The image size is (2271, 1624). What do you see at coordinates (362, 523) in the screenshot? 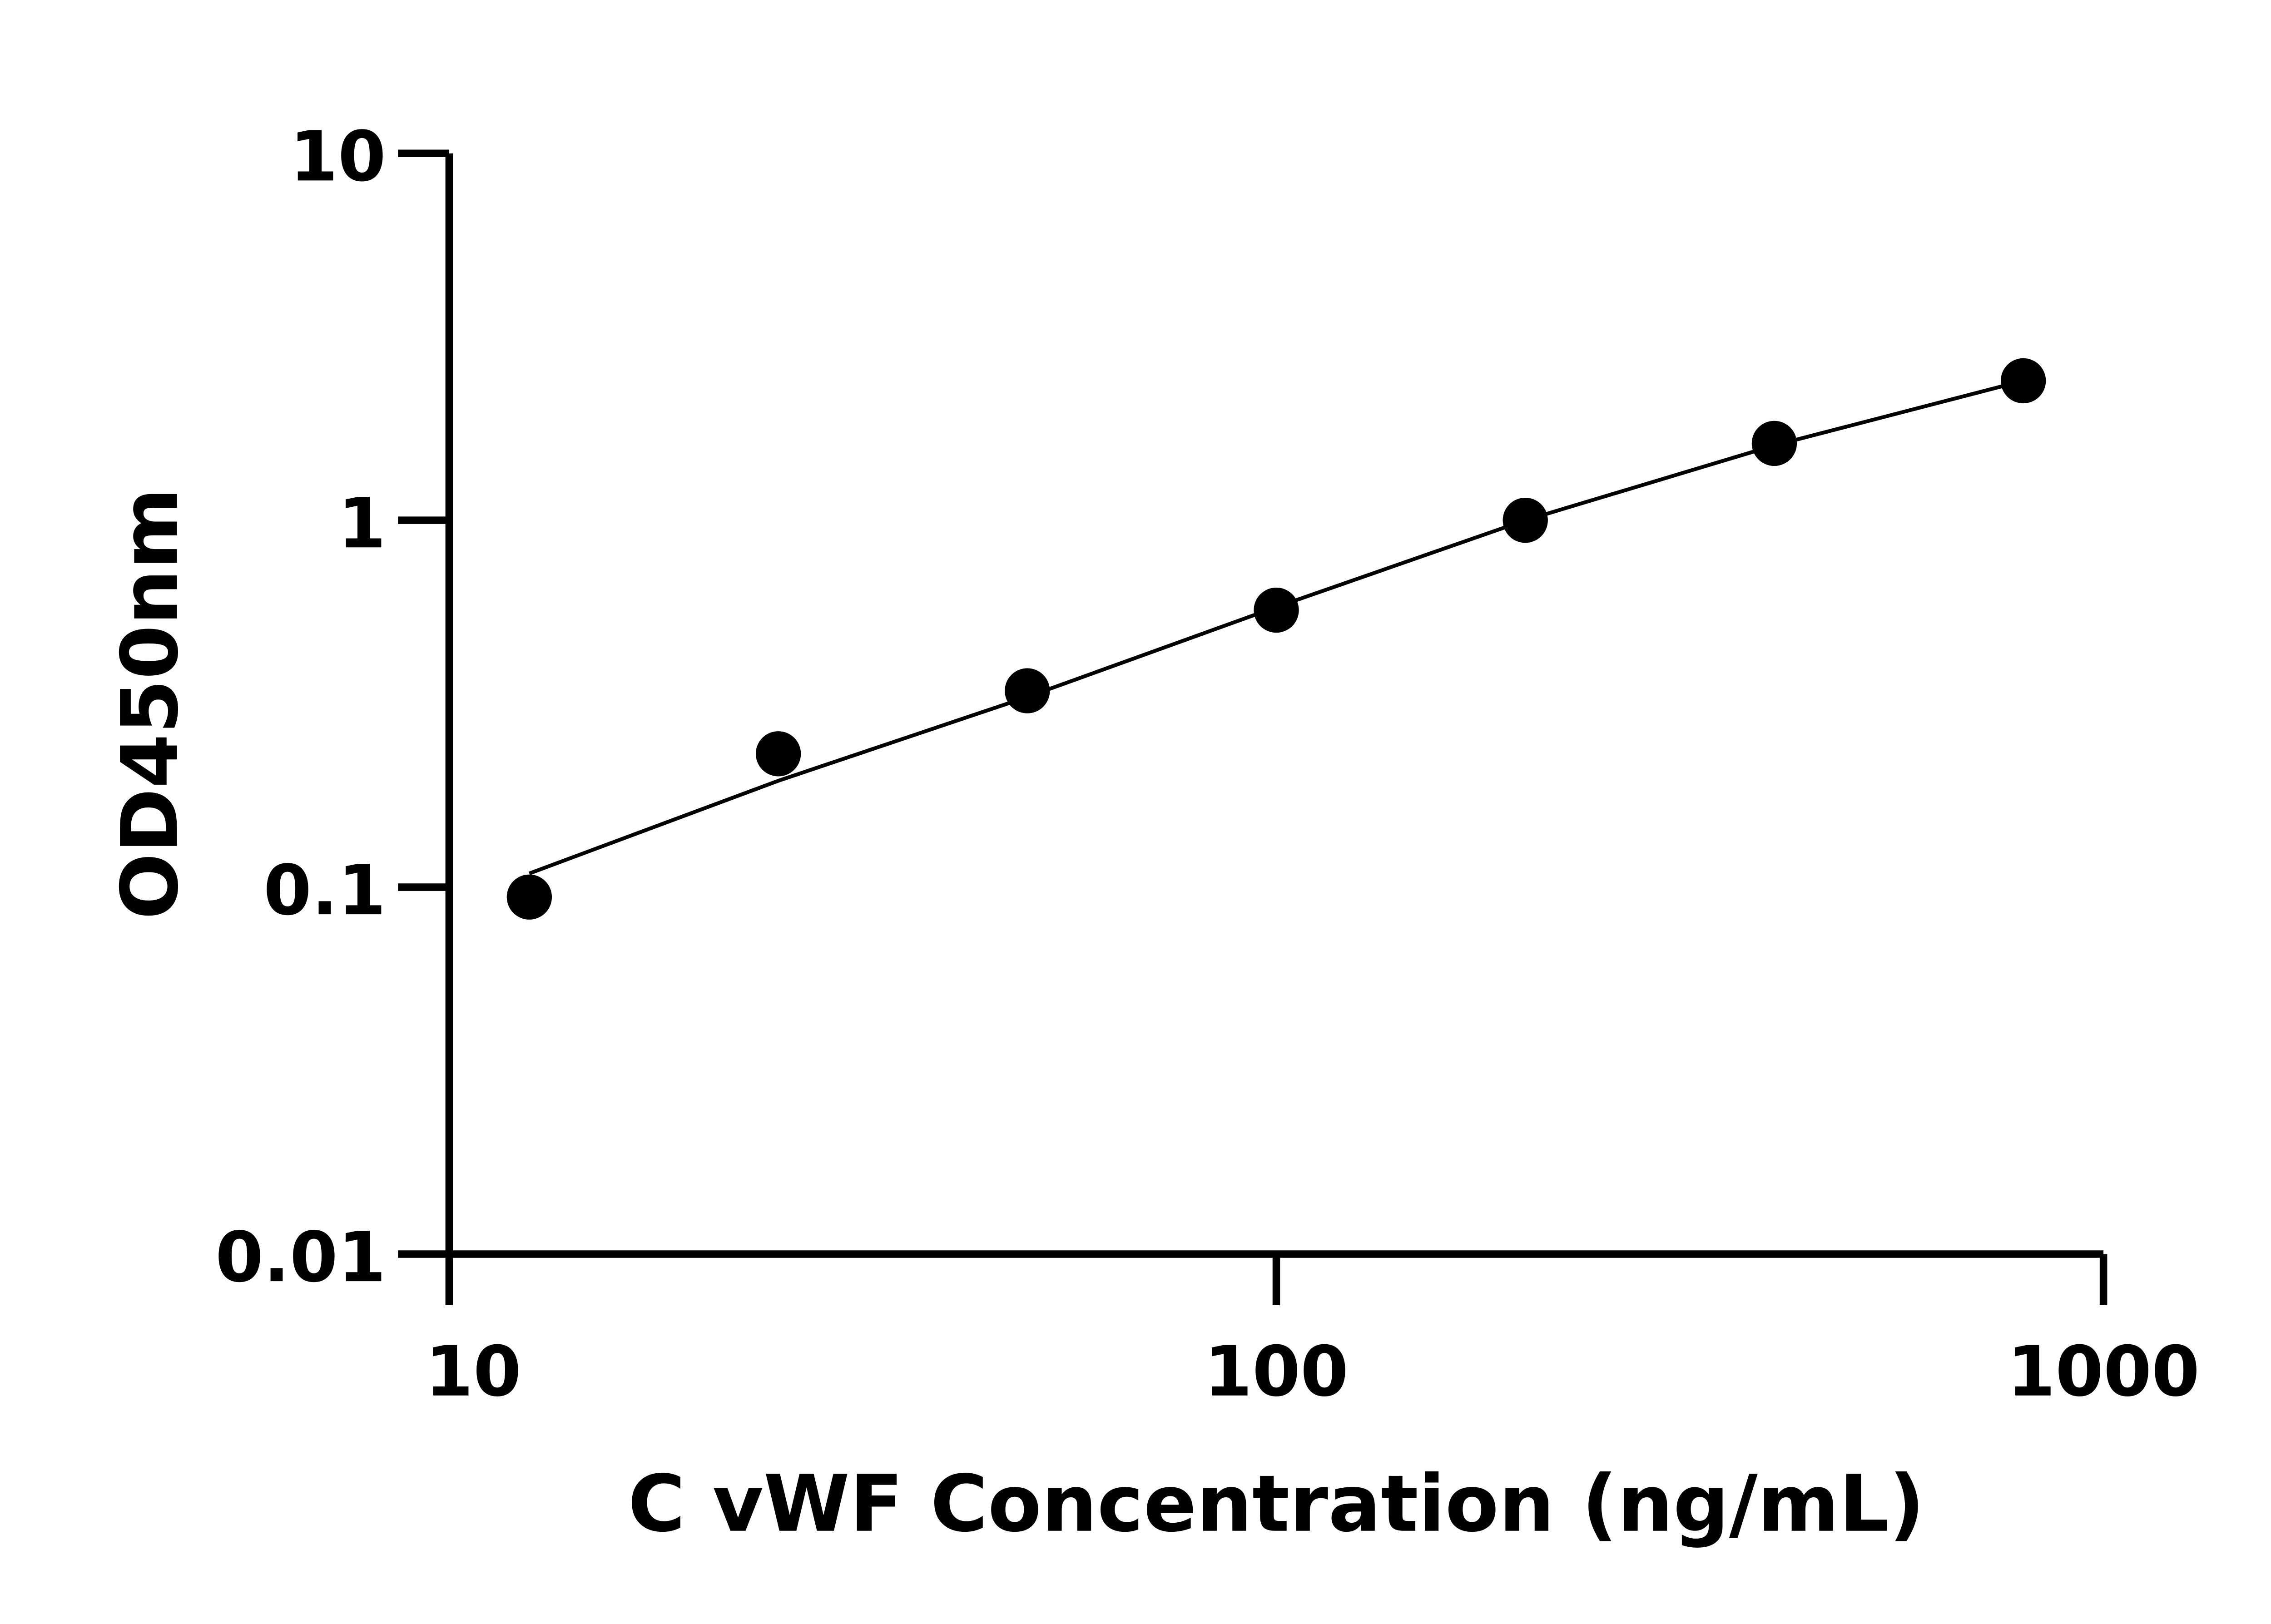
I see `y-tick-label: 1` at bounding box center [362, 523].